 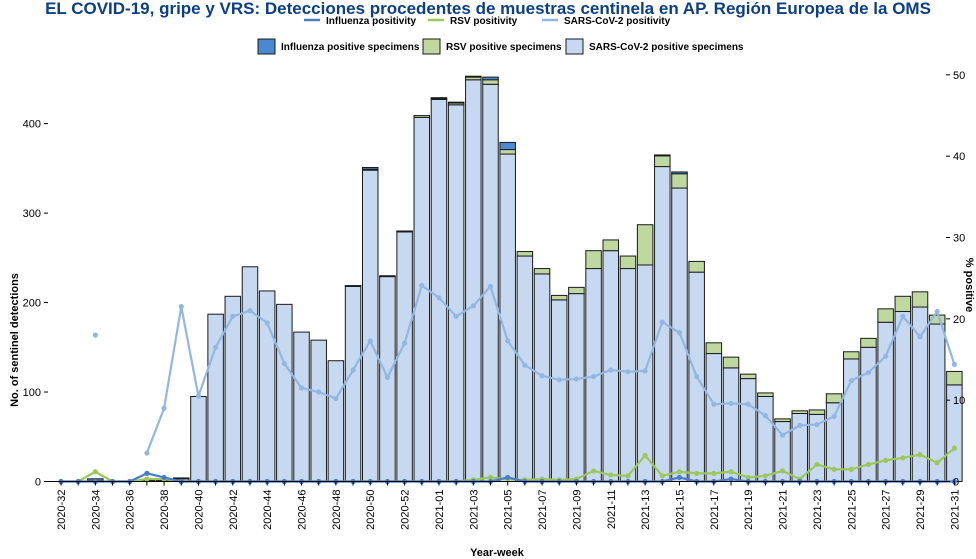 I want to click on x-tick-label: 2020-38, so click(x=165, y=510).